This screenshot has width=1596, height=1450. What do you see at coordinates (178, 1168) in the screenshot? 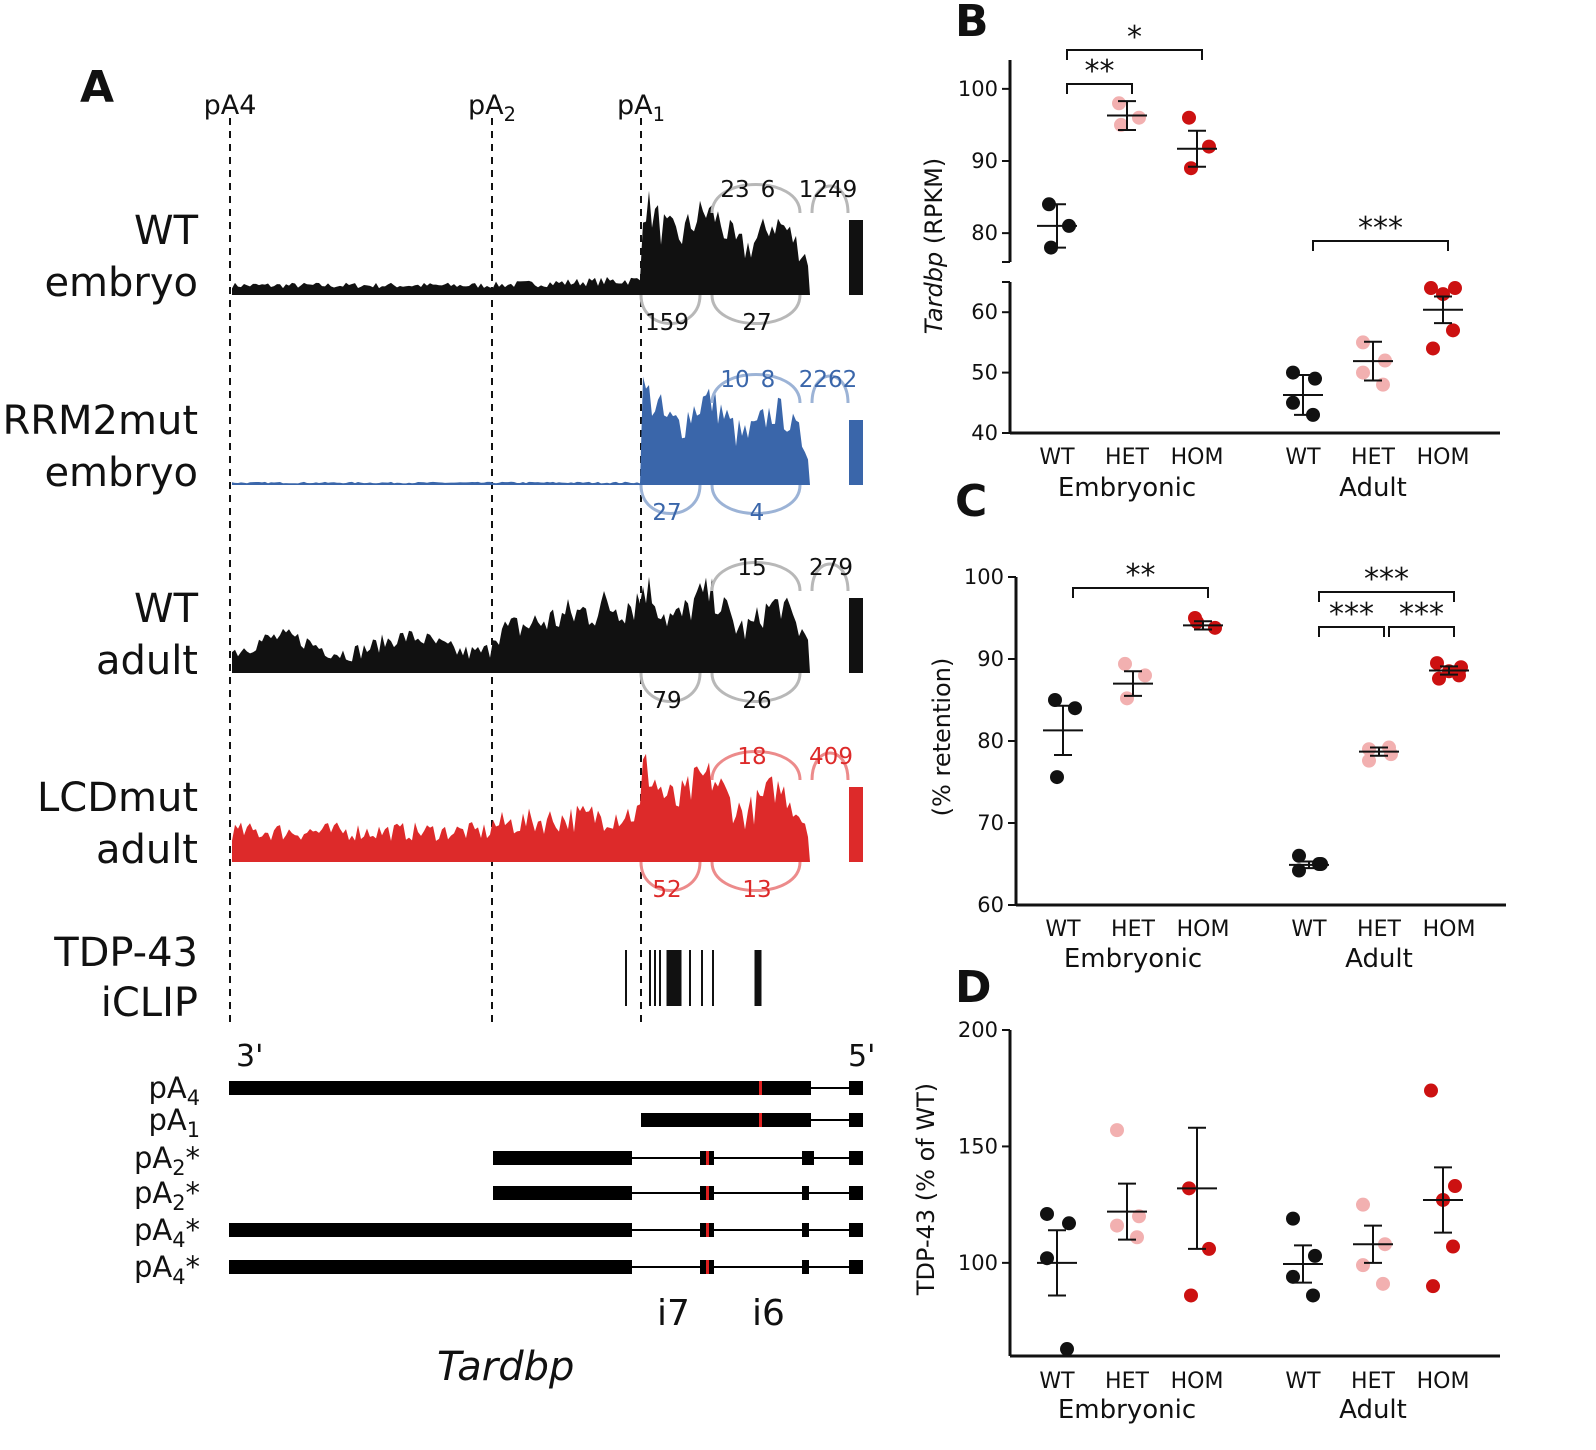
I see `isoform-label-2-sub: 2` at bounding box center [178, 1168].